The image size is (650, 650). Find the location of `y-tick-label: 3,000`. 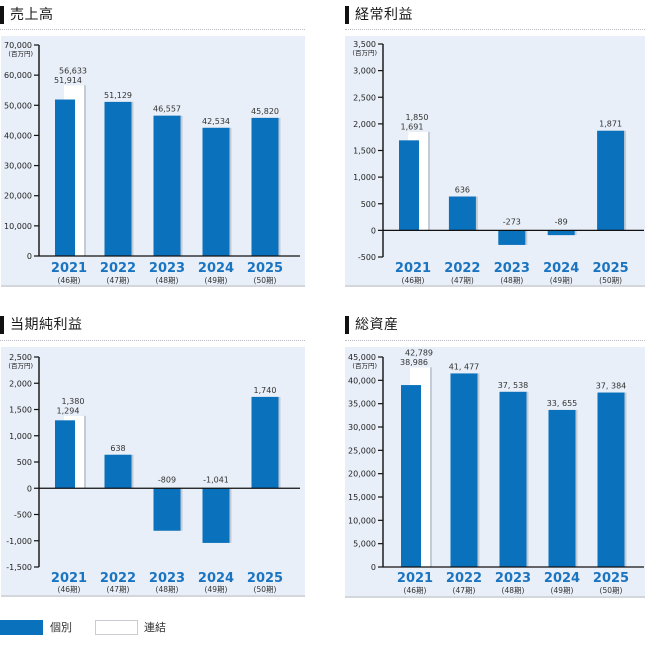

y-tick-label: 3,000 is located at coordinates (364, 71).